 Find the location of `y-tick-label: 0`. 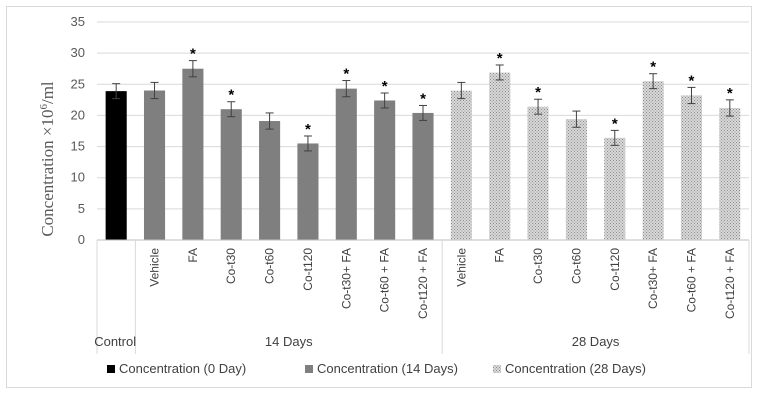

y-tick-label: 0 is located at coordinates (81, 239).